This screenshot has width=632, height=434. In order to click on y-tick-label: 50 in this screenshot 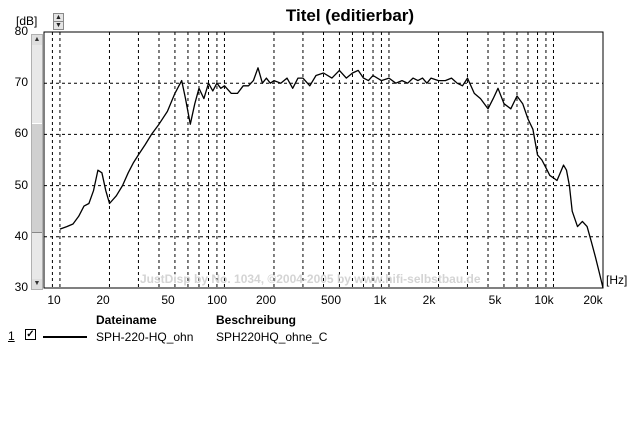, I will do `click(21, 185)`.